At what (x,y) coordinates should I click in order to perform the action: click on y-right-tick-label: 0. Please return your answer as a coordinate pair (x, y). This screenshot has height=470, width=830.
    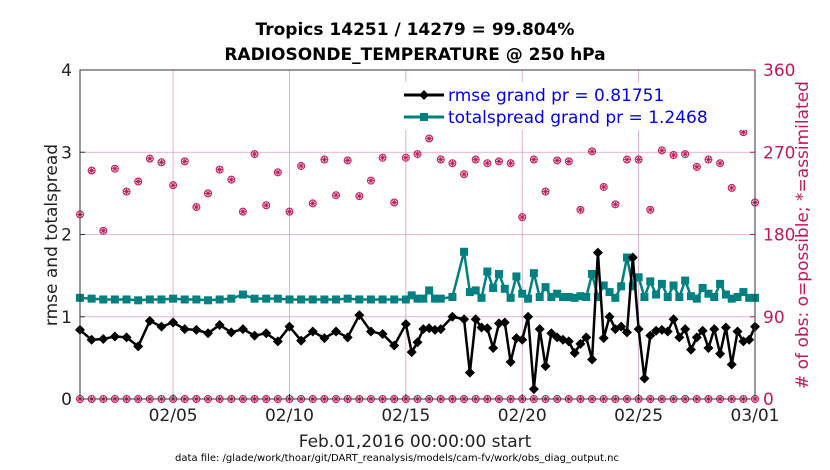
    Looking at the image, I should click on (768, 400).